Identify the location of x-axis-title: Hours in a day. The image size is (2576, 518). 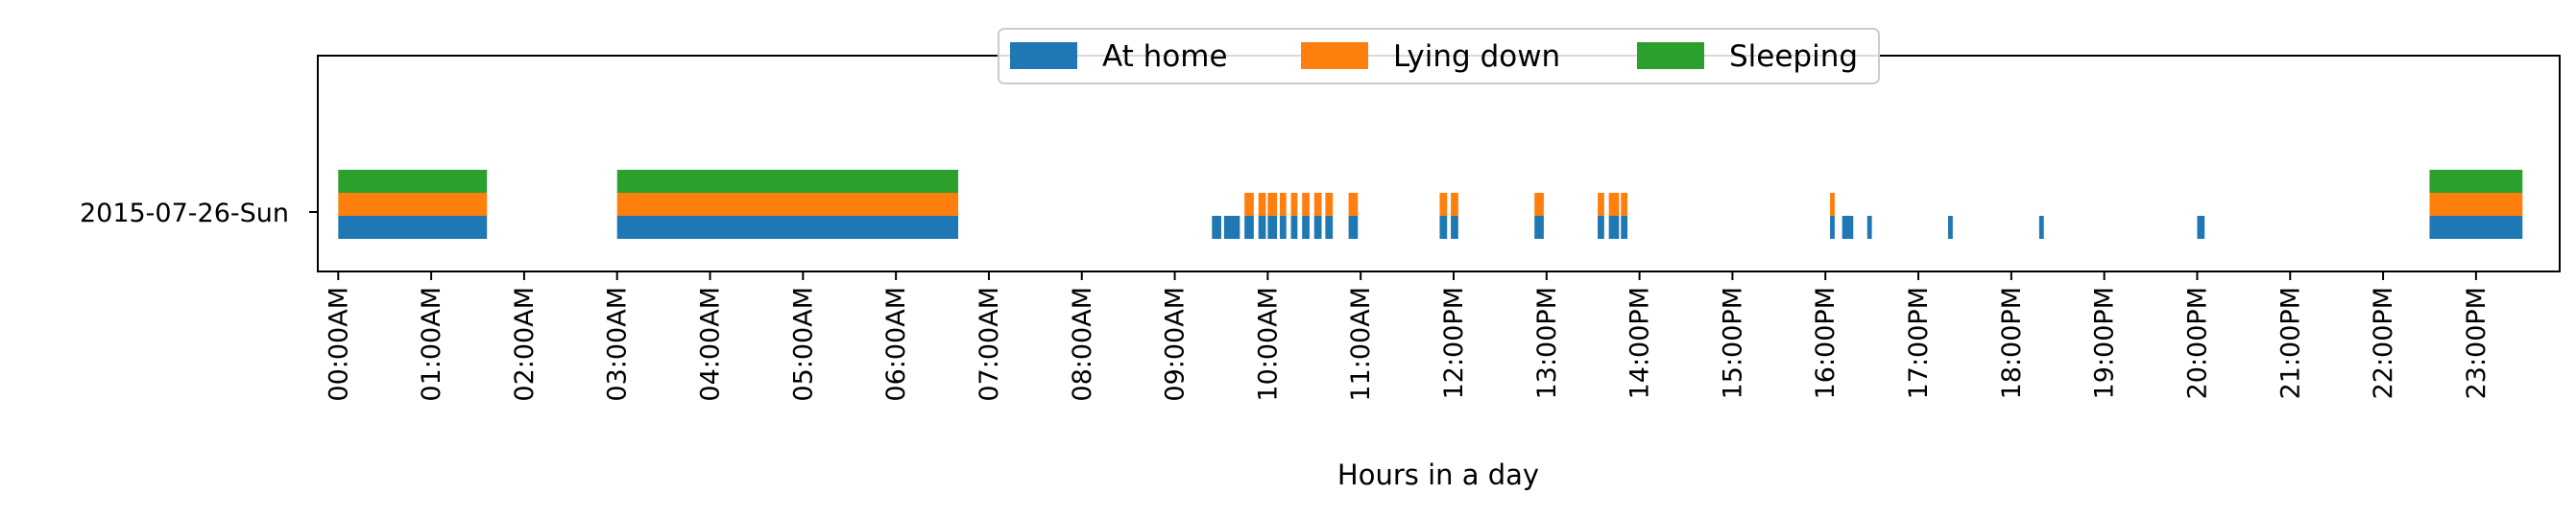
(1438, 475).